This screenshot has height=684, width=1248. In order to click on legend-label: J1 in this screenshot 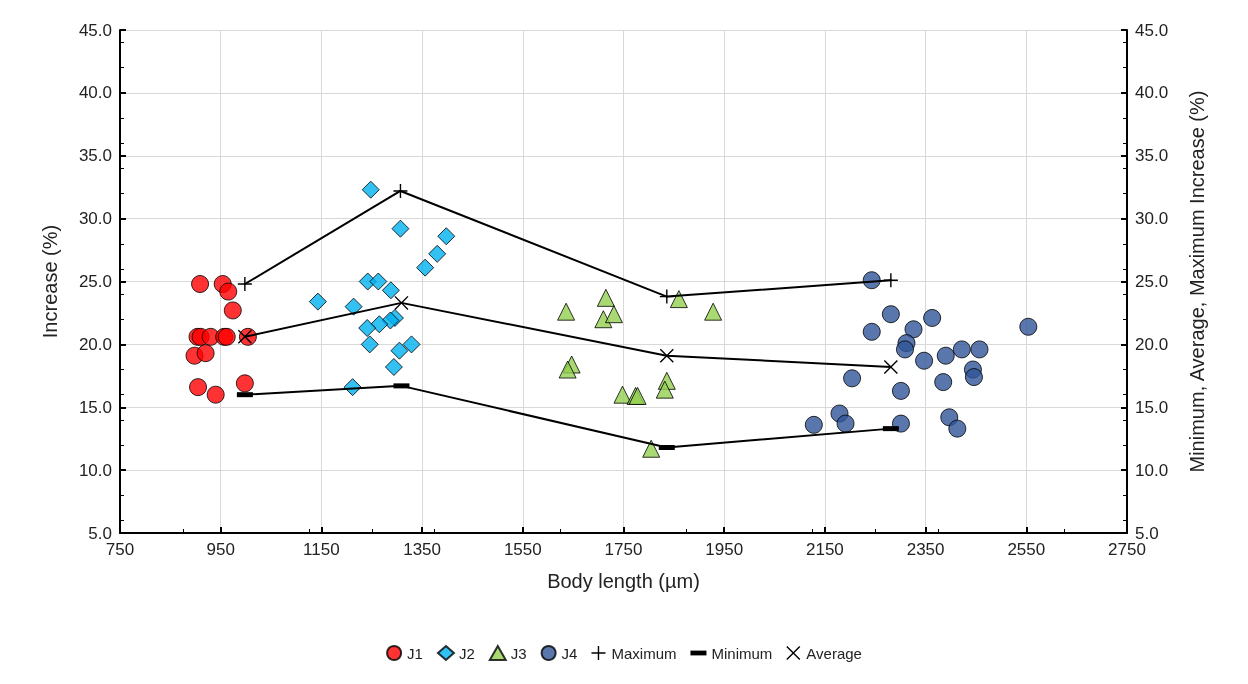, I will do `click(415, 653)`.